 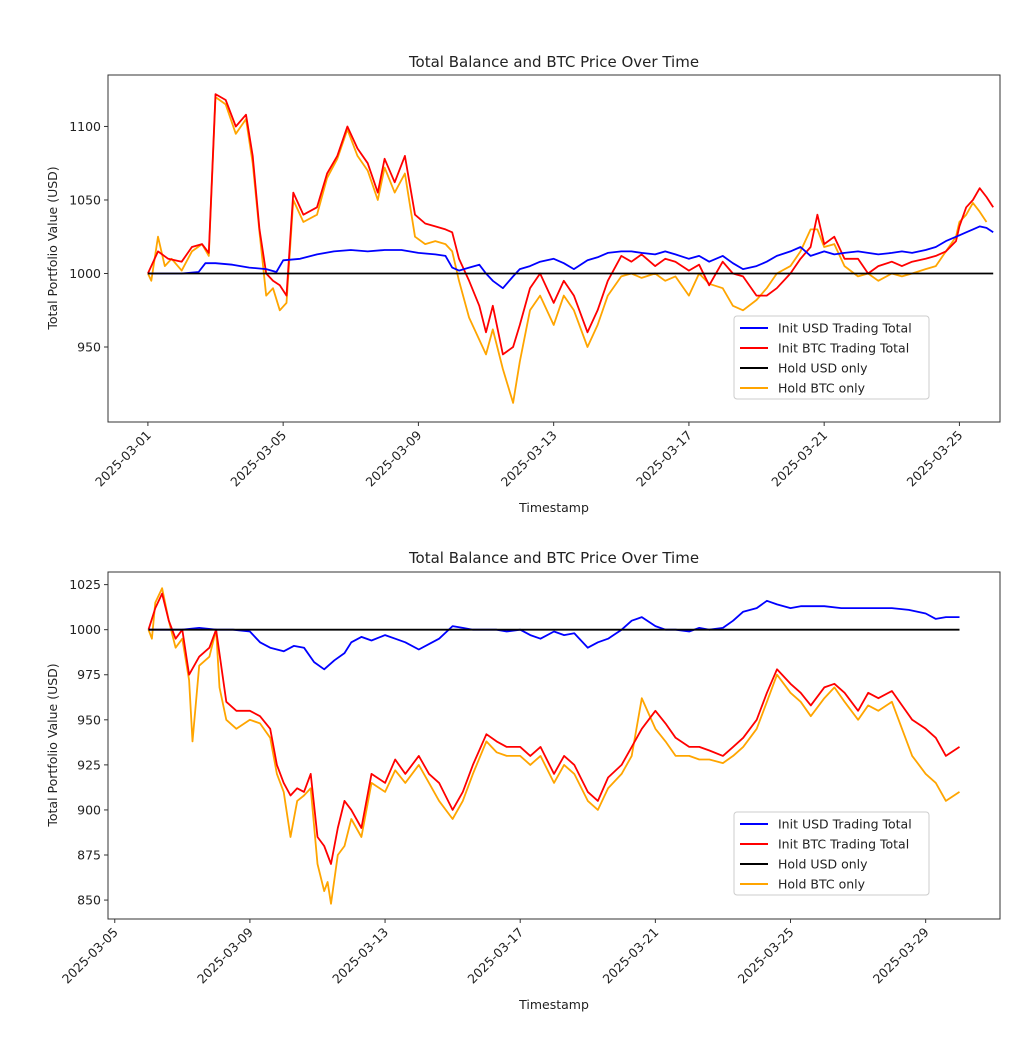 I want to click on y-axis: 950 1000 1050 1100, so click(x=88, y=237).